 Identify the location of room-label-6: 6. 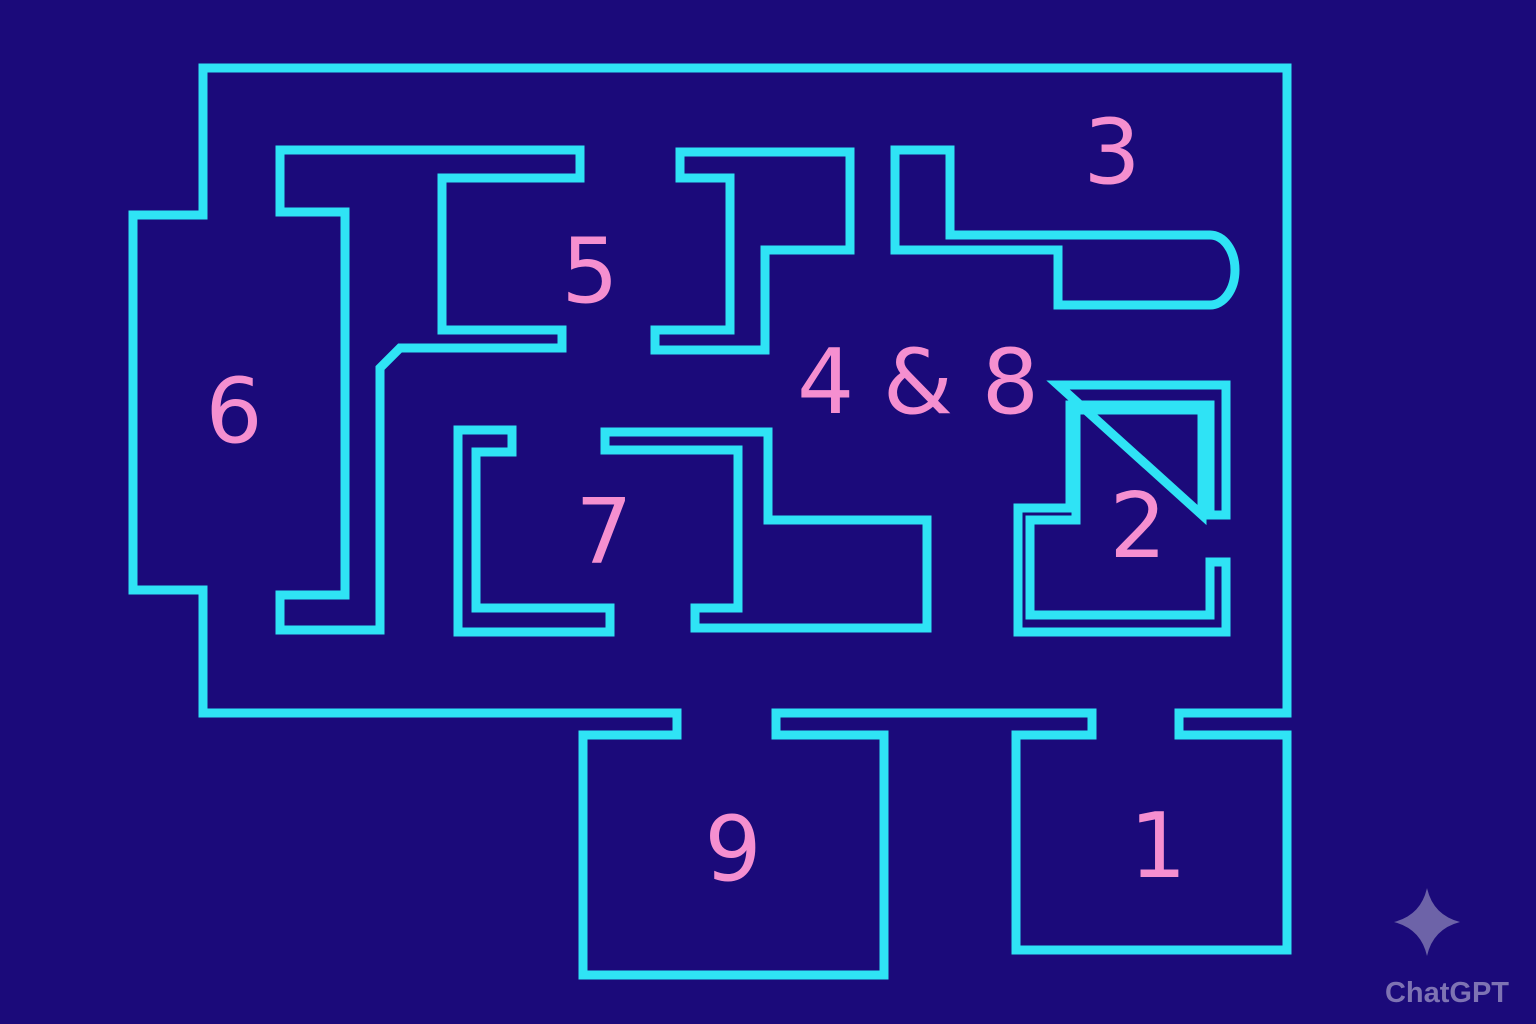
(233, 411).